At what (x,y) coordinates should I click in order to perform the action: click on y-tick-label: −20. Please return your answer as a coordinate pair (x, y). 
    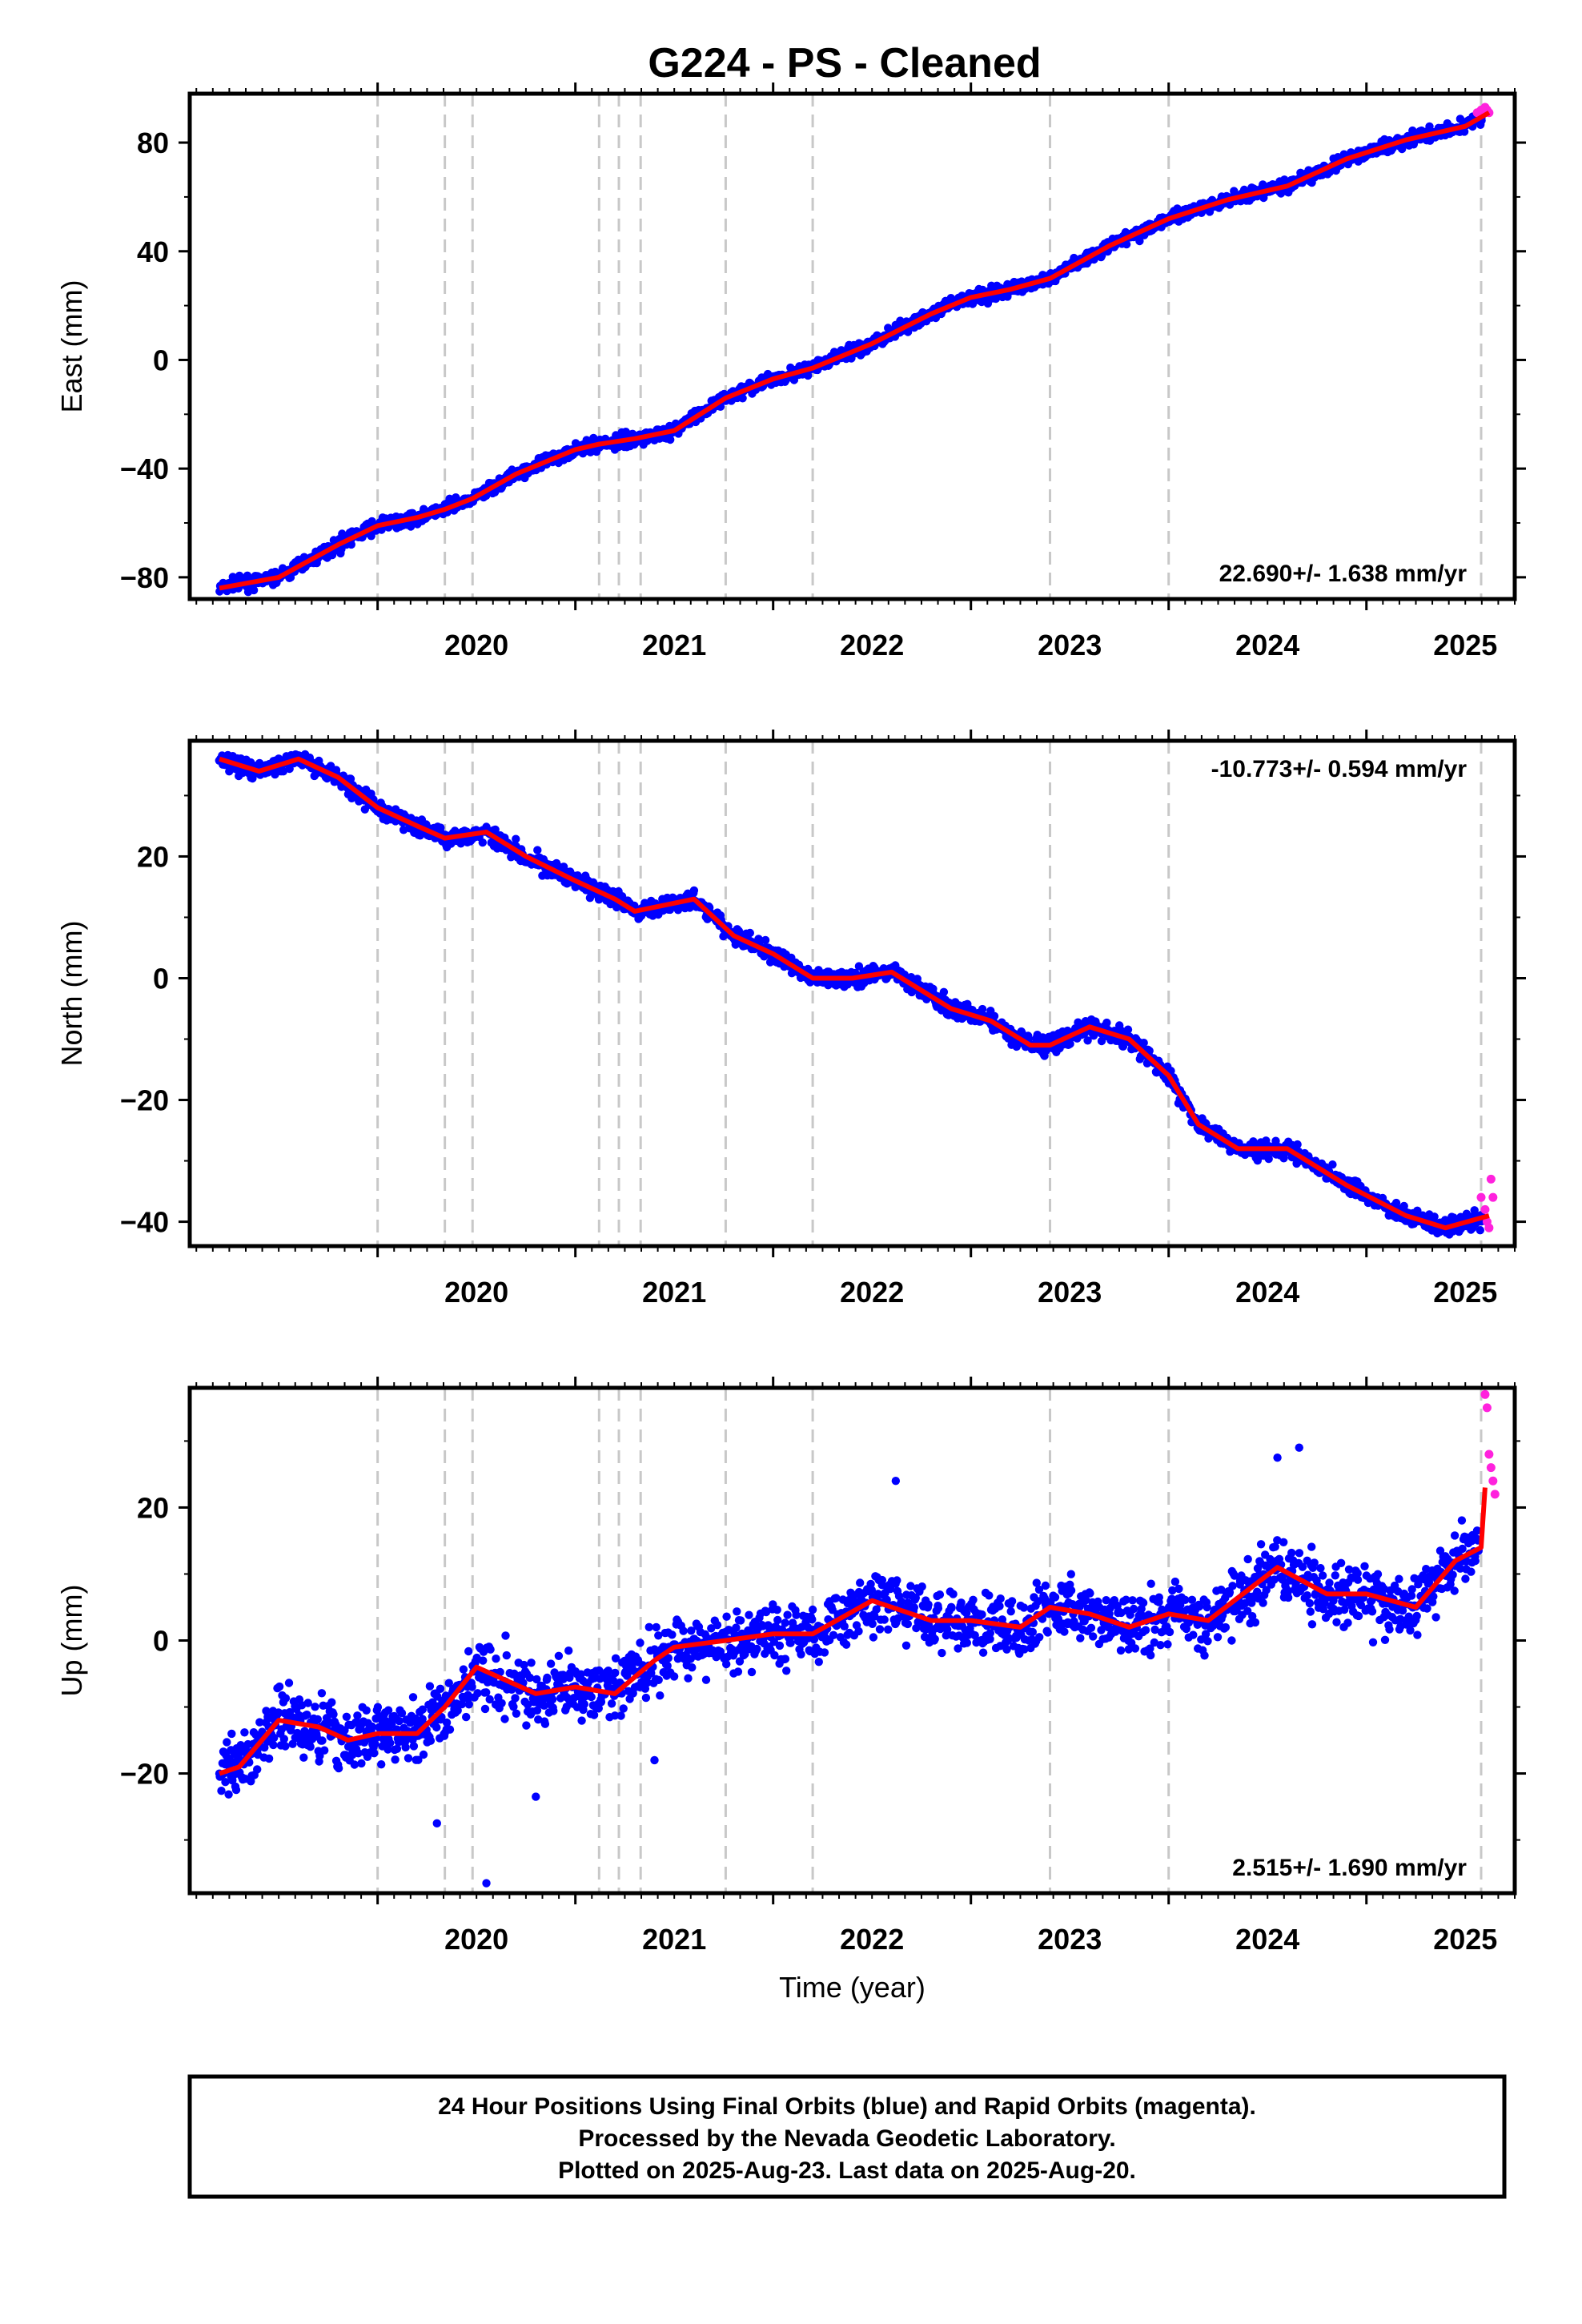
    Looking at the image, I should click on (144, 1100).